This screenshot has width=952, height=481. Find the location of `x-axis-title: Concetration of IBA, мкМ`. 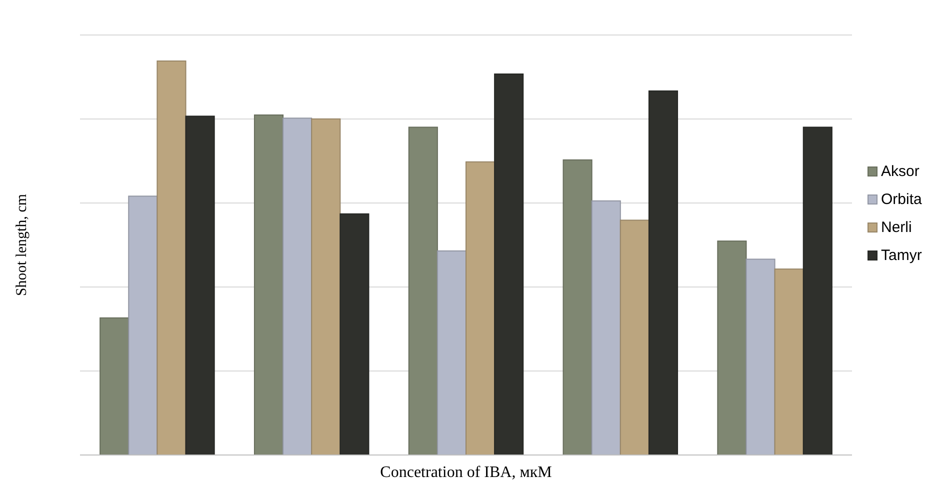

x-axis-title: Concetration of IBA, мкМ is located at coordinates (466, 472).